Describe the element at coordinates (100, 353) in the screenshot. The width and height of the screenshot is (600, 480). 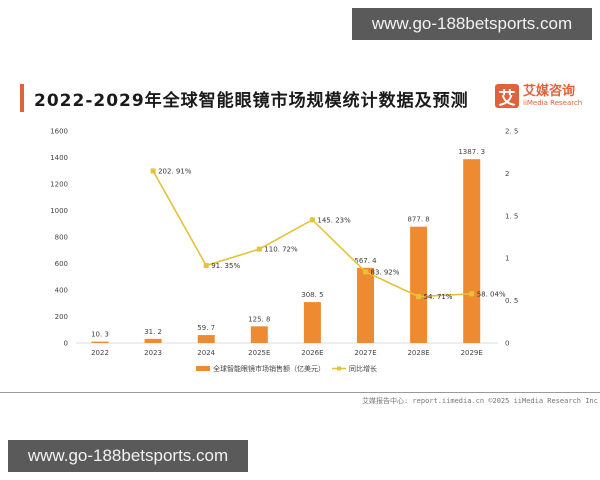
I see `x-axis-label: 2022` at that location.